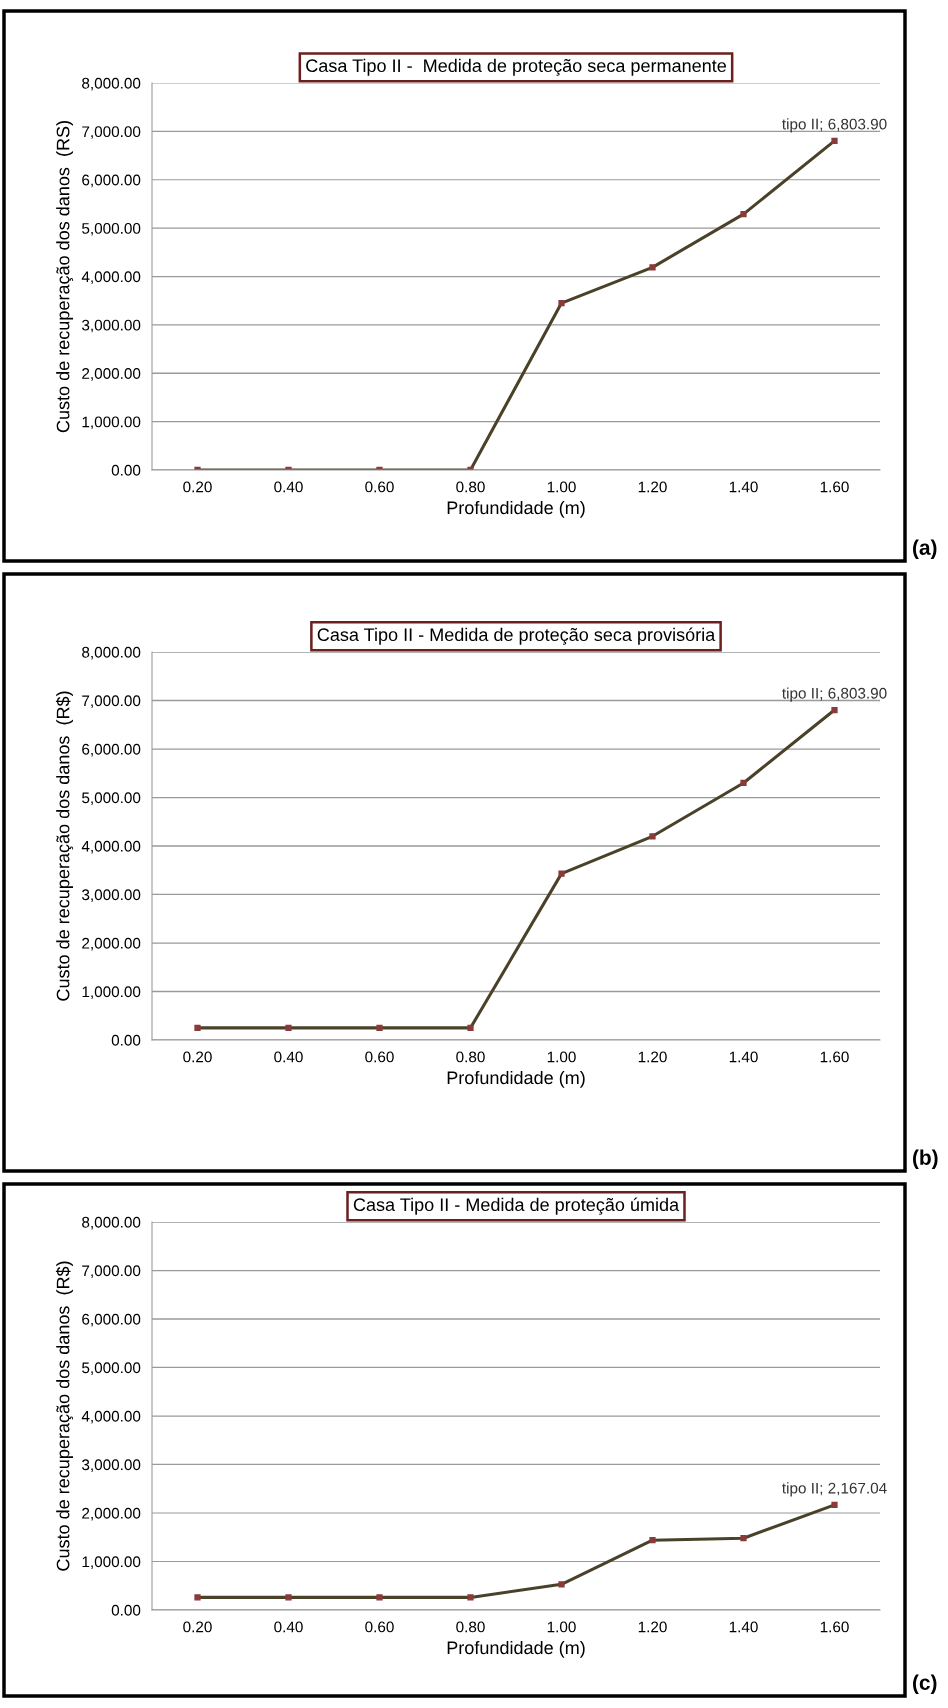 This screenshot has width=948, height=1708. I want to click on text: (b), so click(925, 1159).